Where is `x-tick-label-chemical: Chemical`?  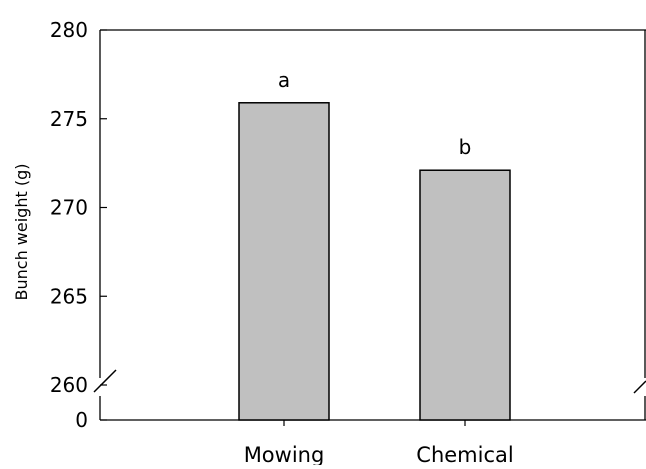
x-tick-label-chemical: Chemical is located at coordinates (464, 454).